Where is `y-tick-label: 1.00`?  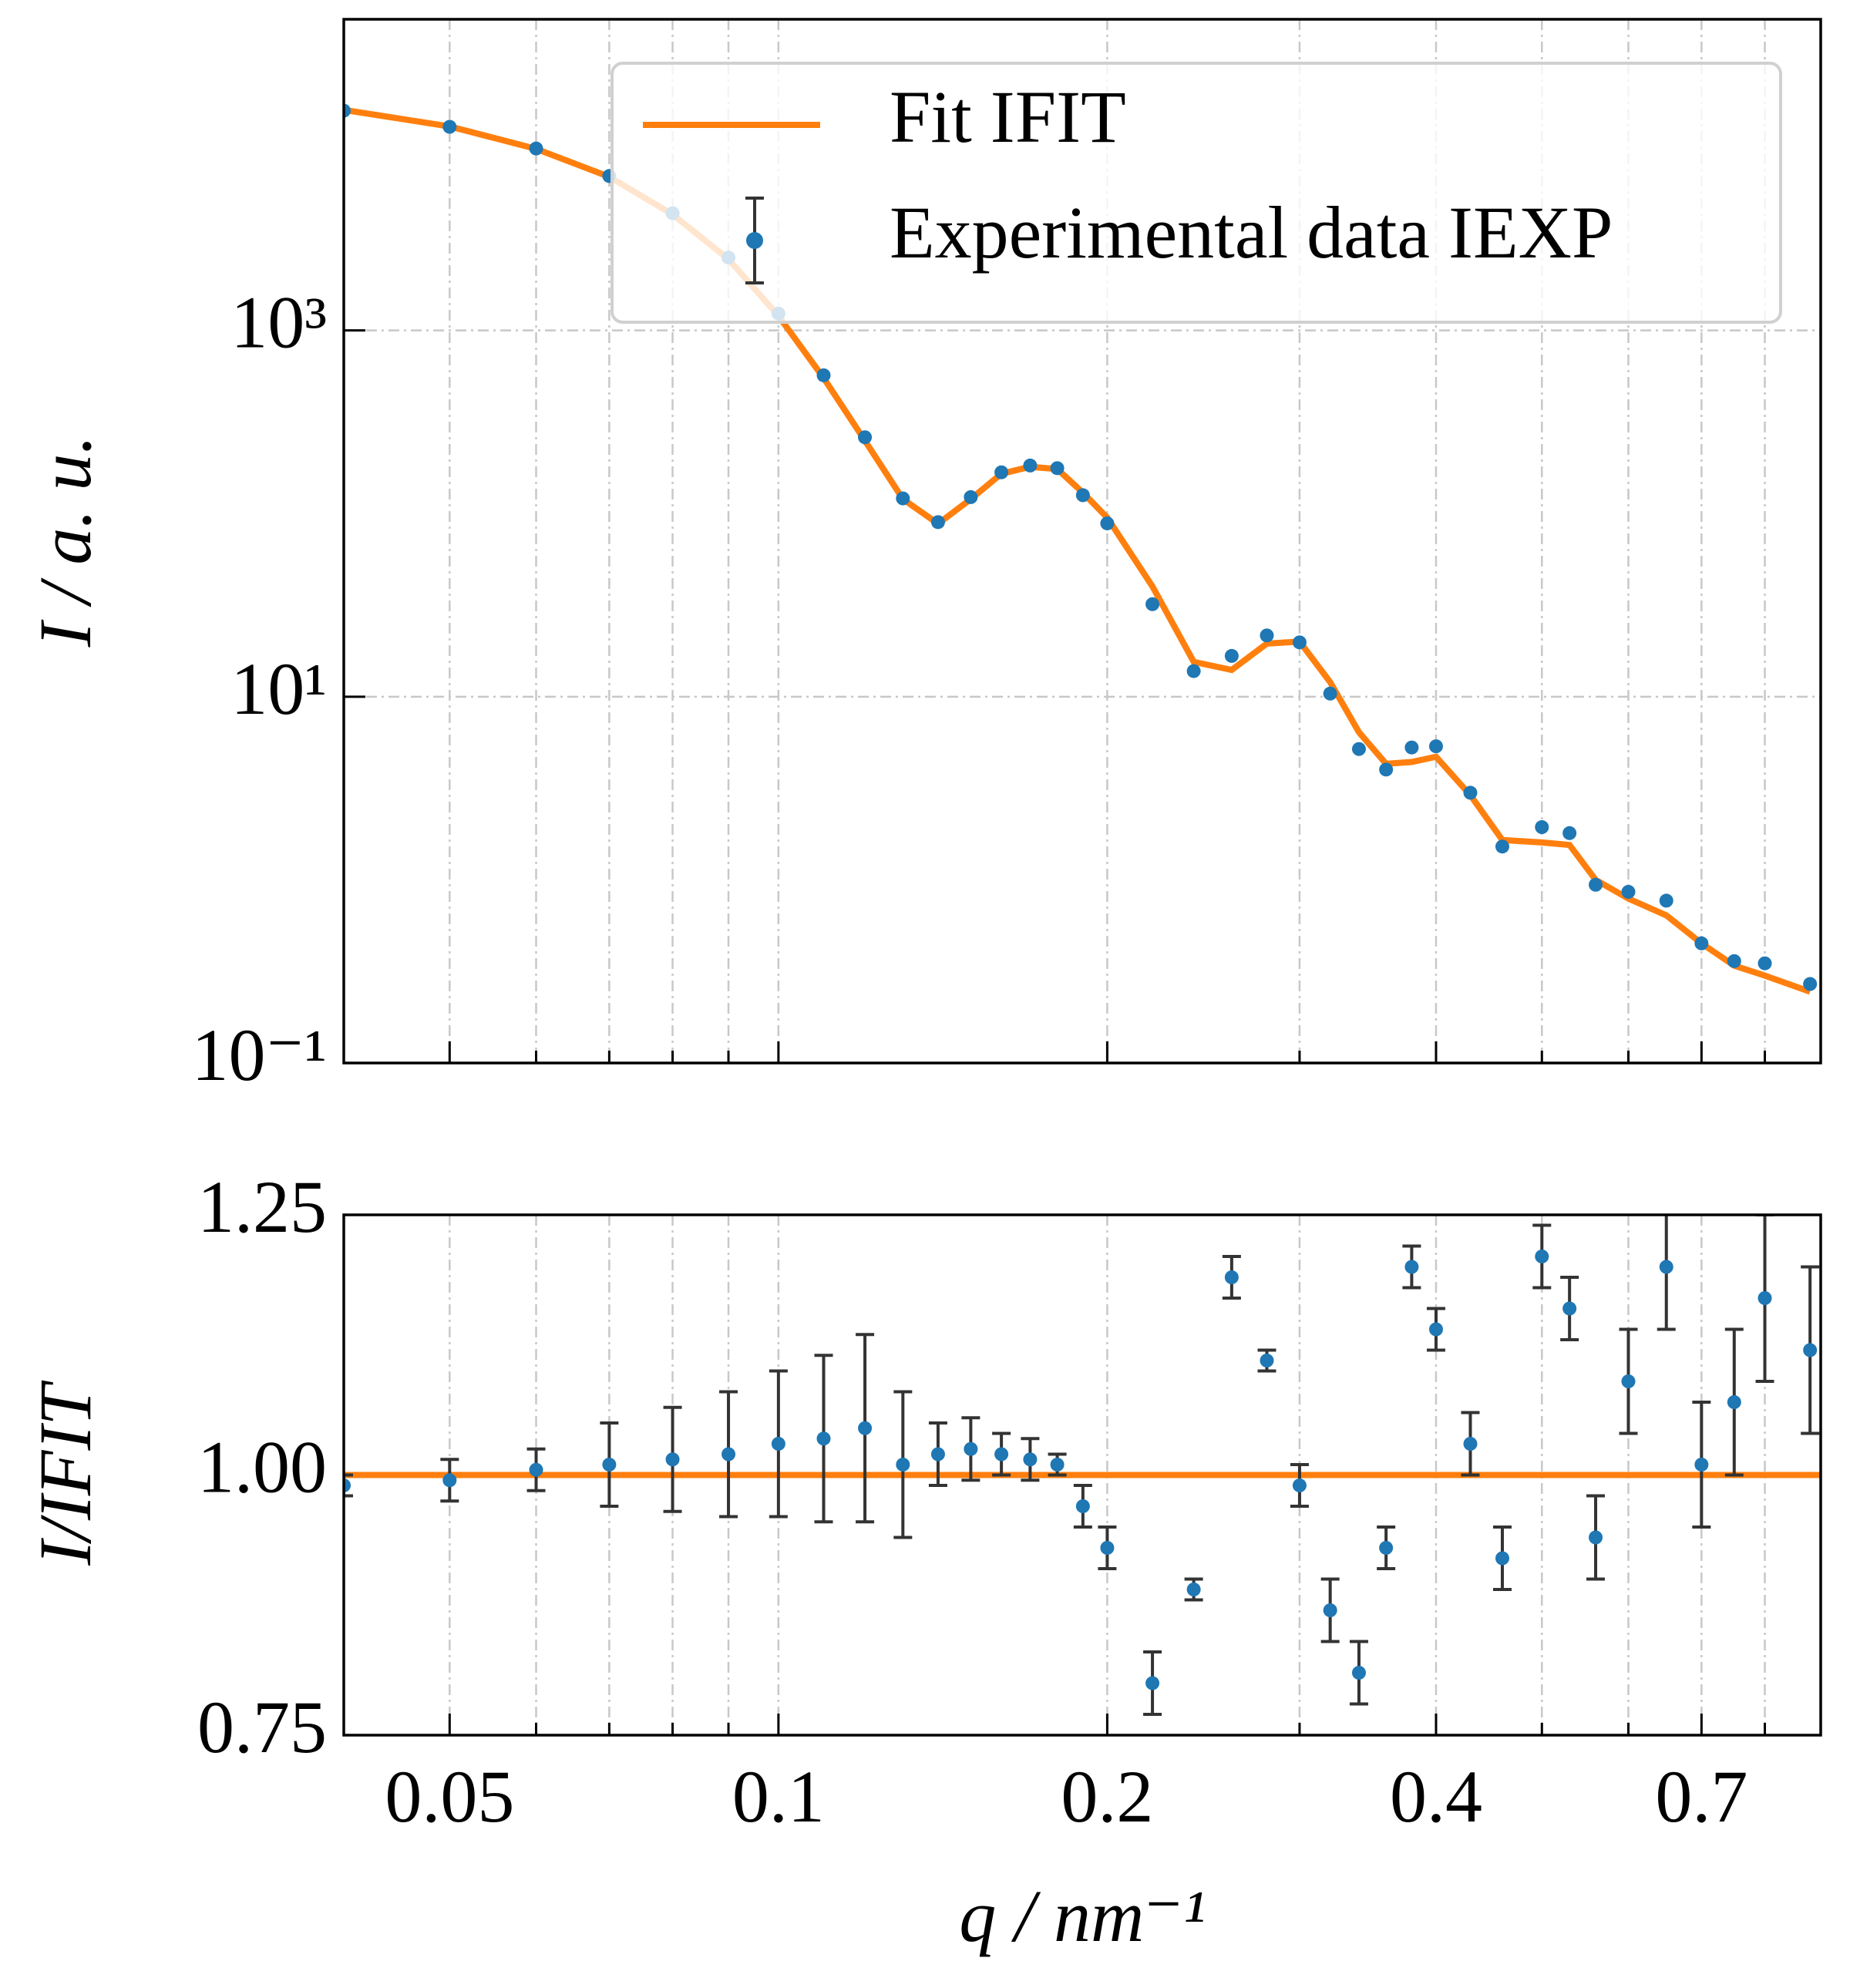 y-tick-label: 1.00 is located at coordinates (262, 1467).